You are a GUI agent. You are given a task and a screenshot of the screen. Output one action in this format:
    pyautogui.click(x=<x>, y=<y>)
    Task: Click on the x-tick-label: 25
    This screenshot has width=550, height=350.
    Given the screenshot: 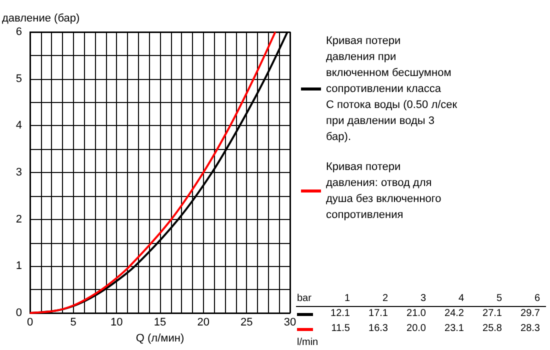 What is the action you would take?
    pyautogui.click(x=246, y=322)
    